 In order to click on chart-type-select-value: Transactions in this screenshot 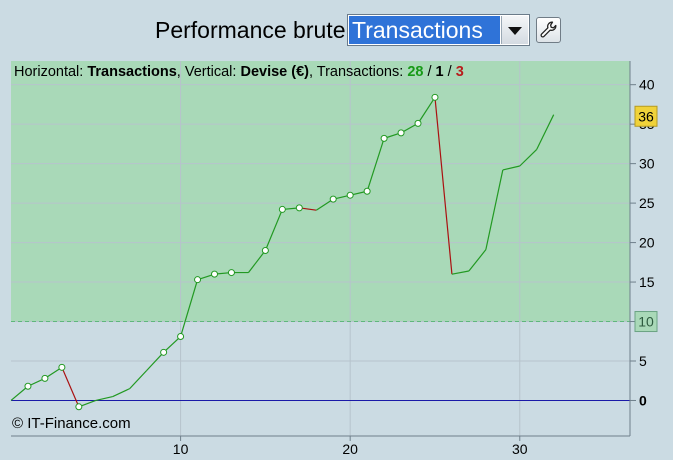, I will do `click(424, 30)`.